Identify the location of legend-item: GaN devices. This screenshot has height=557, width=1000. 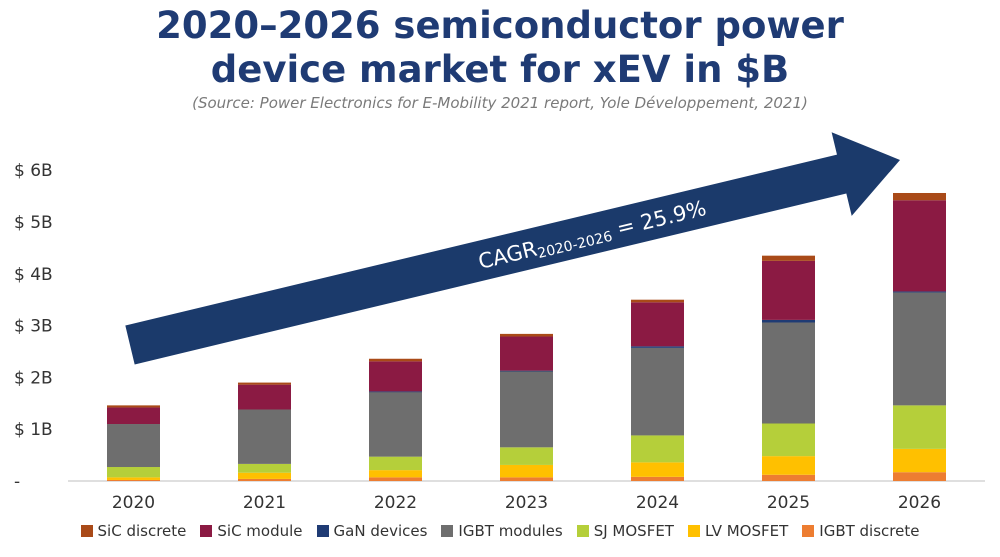
(372, 531).